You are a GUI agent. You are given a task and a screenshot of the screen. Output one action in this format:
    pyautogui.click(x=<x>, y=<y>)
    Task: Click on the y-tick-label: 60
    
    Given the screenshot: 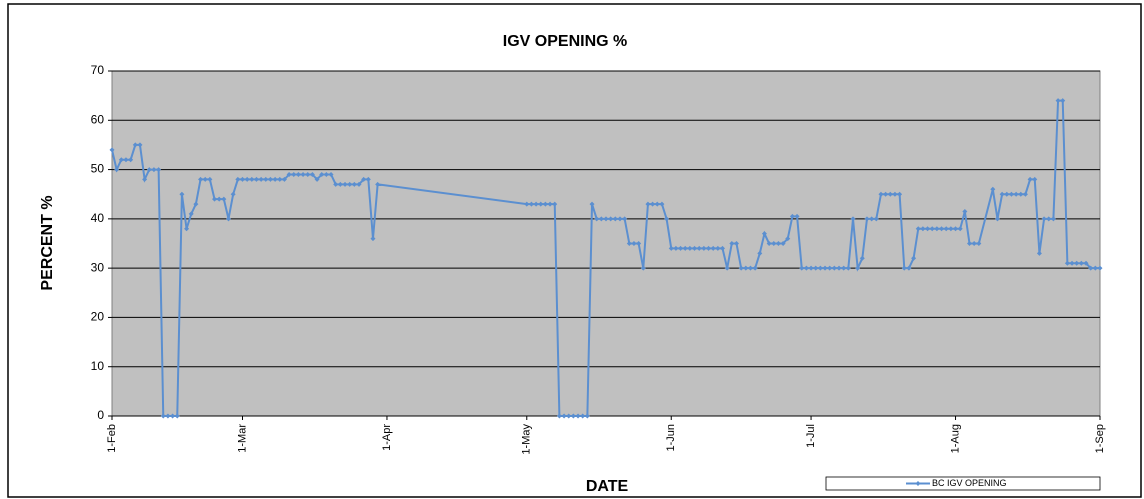 What is the action you would take?
    pyautogui.click(x=98, y=119)
    